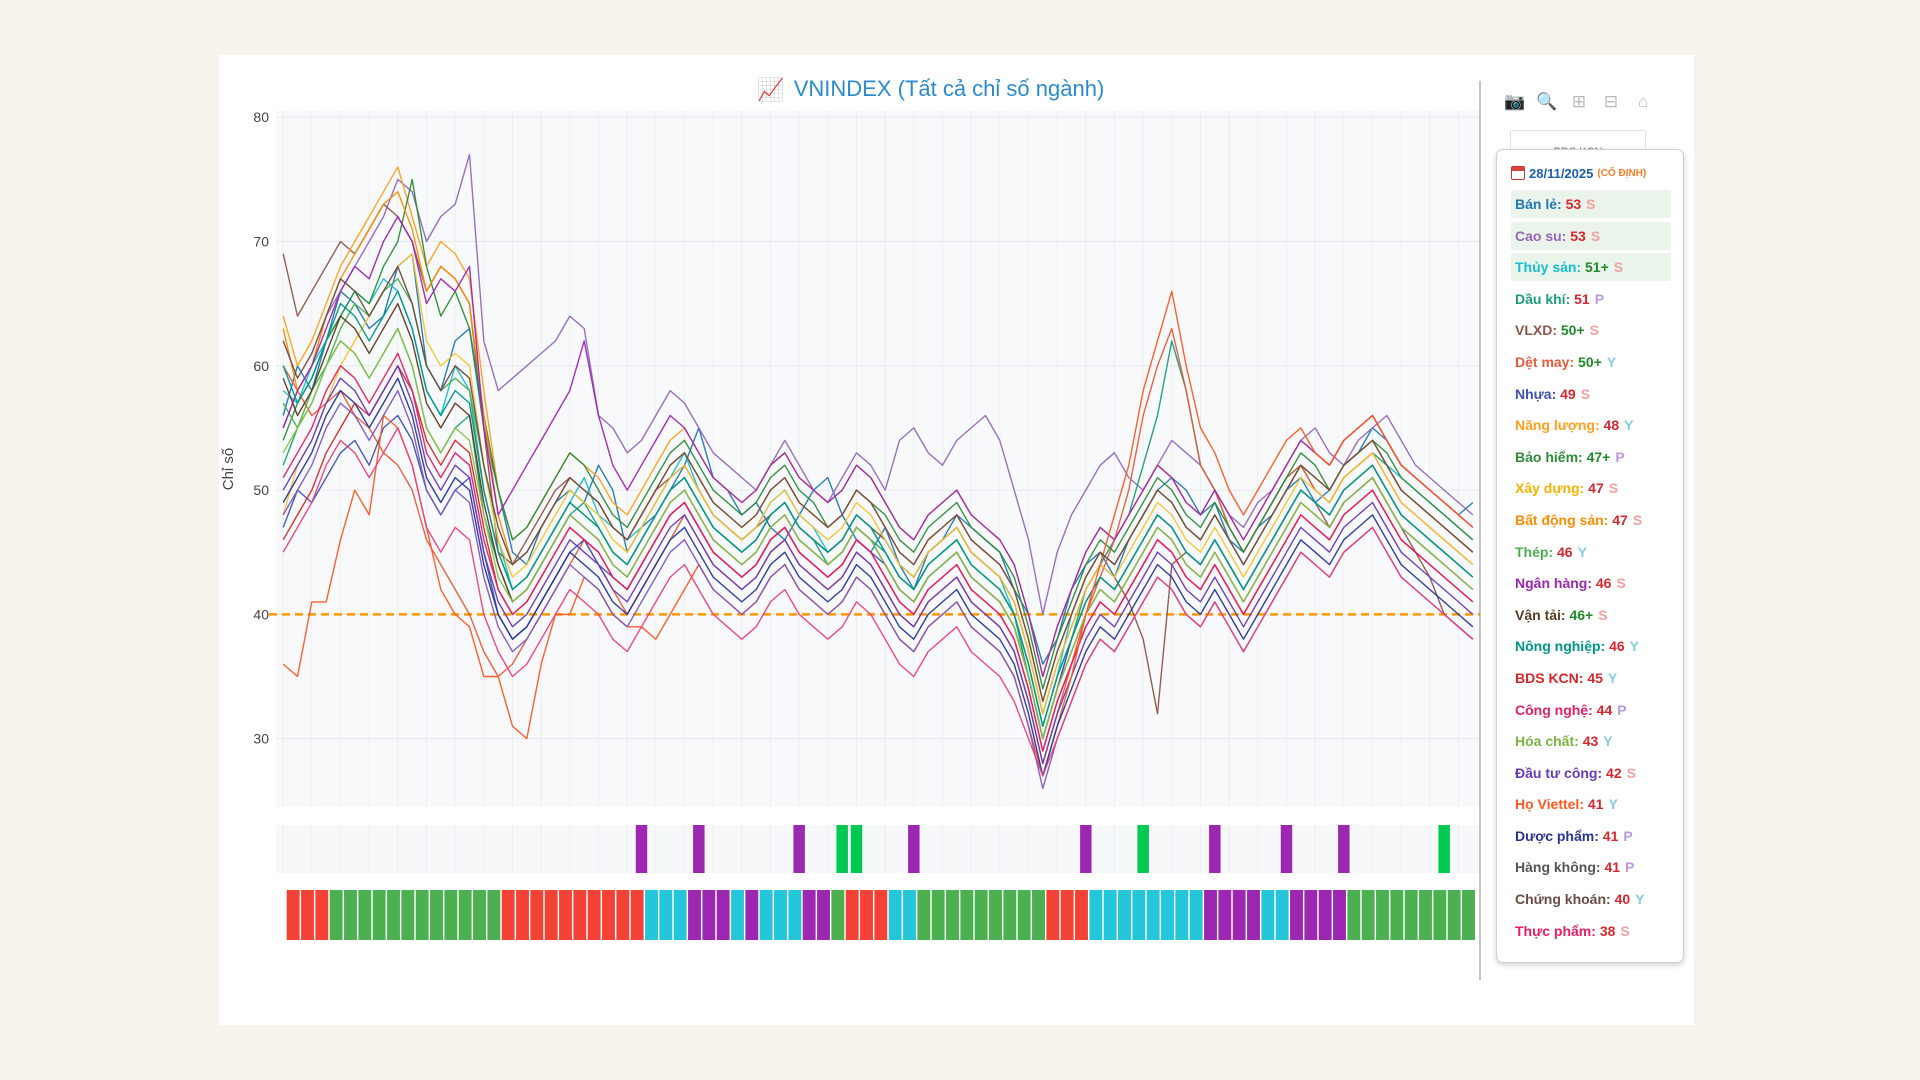  I want to click on tooltip-sector-value: 45, so click(1595, 677).